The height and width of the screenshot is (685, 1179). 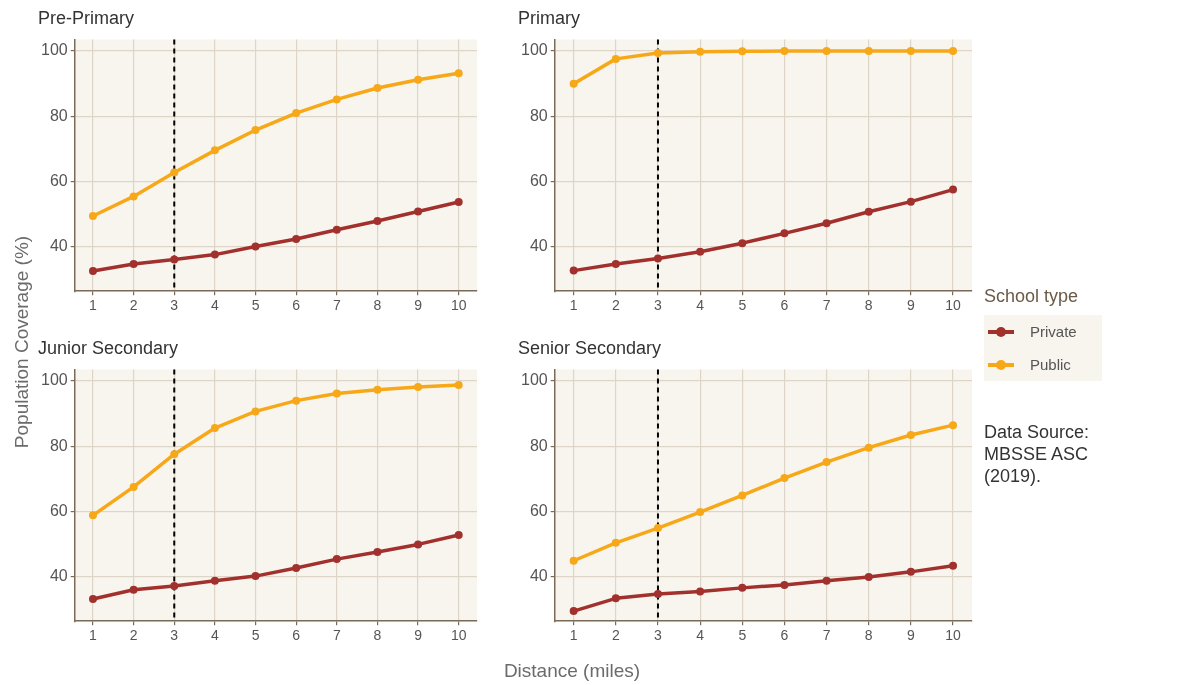 What do you see at coordinates (86, 17) in the screenshot?
I see `chart-title: Pre-Primary` at bounding box center [86, 17].